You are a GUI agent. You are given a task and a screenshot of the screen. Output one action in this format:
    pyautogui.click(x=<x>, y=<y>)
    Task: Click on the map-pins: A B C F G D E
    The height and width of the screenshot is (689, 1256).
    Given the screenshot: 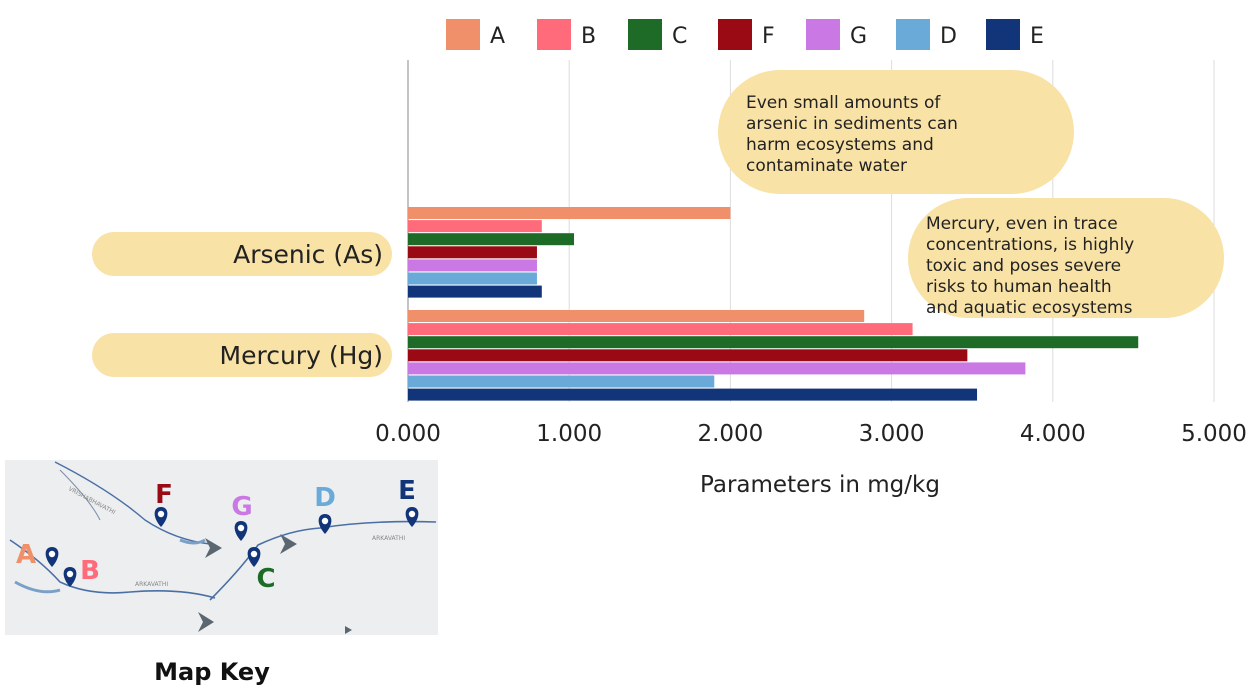 What is the action you would take?
    pyautogui.click(x=217, y=535)
    